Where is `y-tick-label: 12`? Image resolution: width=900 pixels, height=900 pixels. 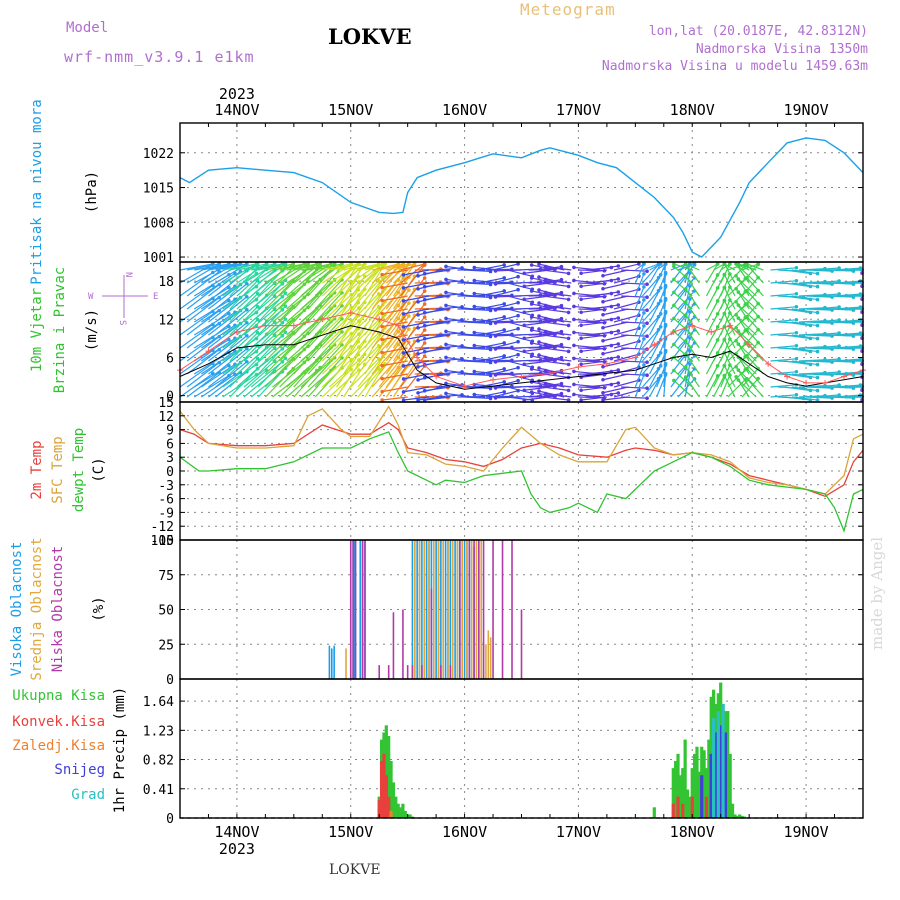
y-tick-label: 12 is located at coordinates (166, 417).